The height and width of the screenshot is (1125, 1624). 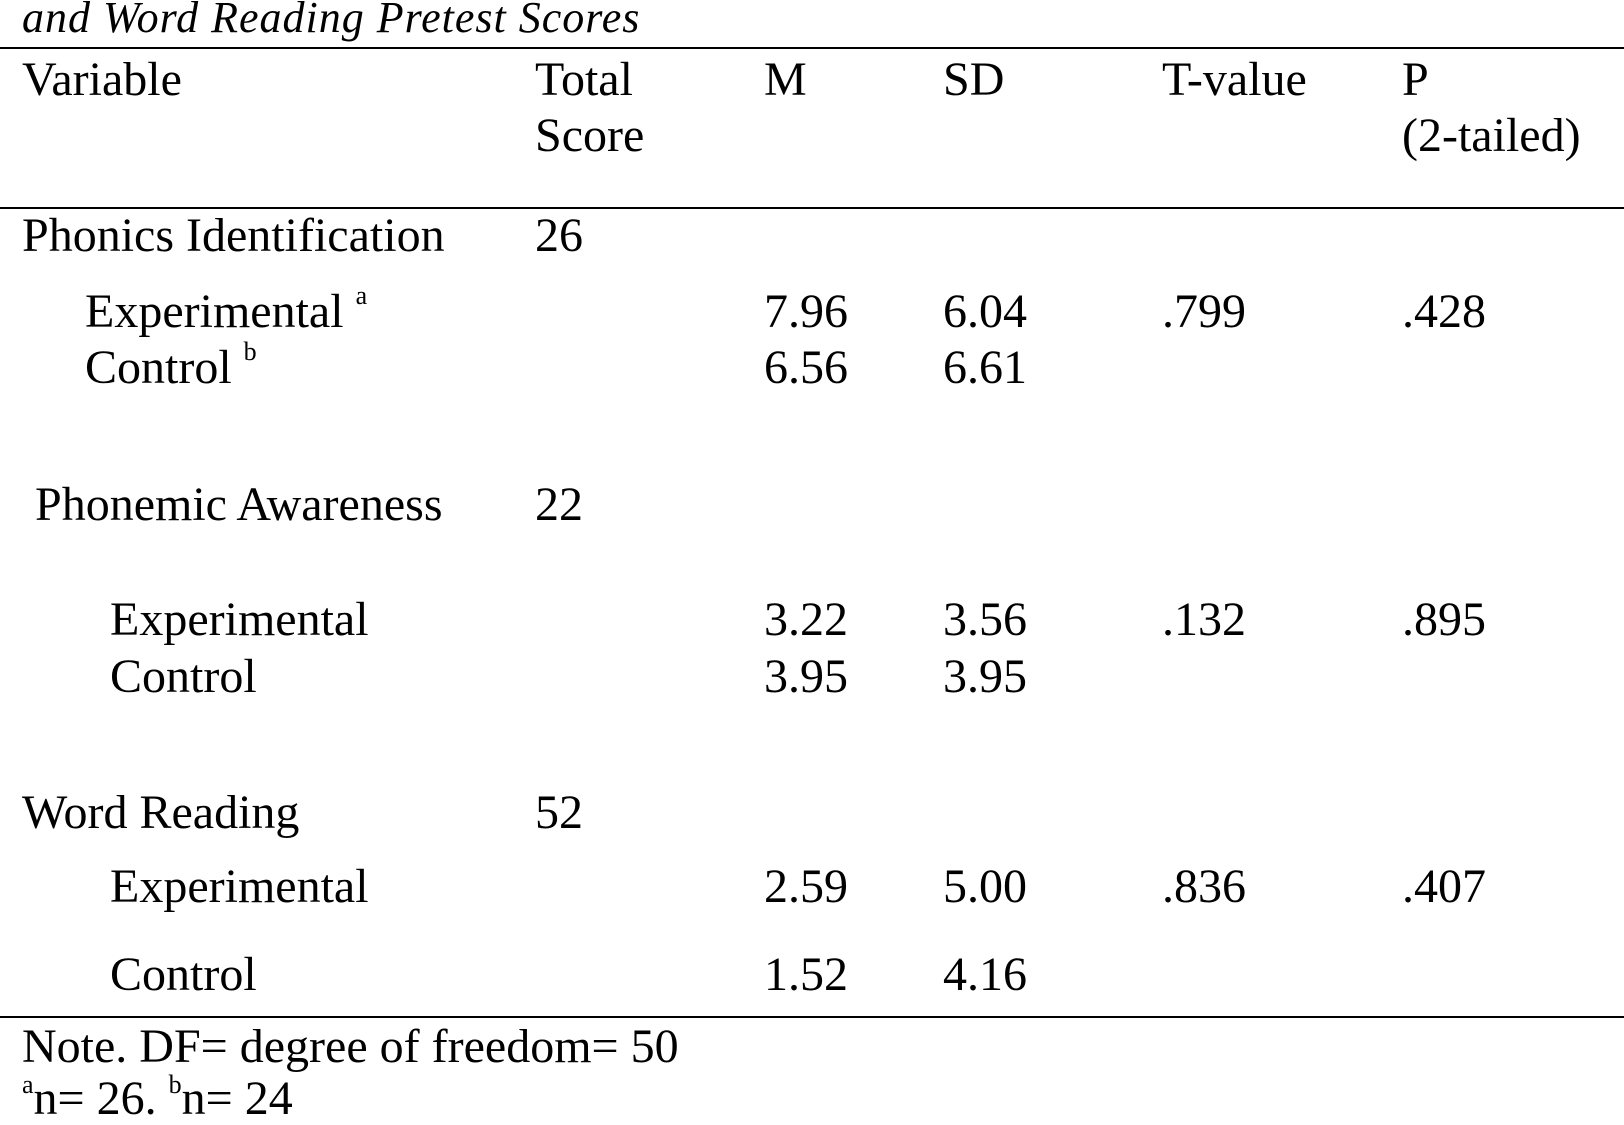 I want to click on cell-m: 3.22, so click(x=806, y=619).